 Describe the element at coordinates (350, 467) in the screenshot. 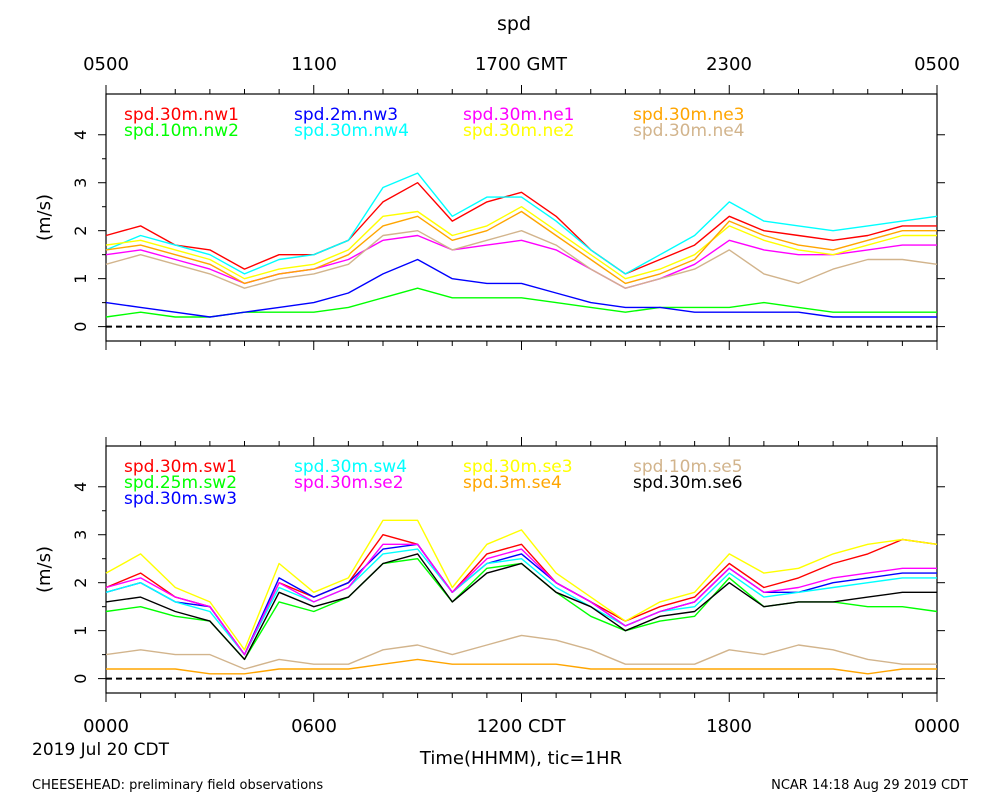

I see `legend-entry-spd-30m-sw4: spd.30m.sw4` at that location.